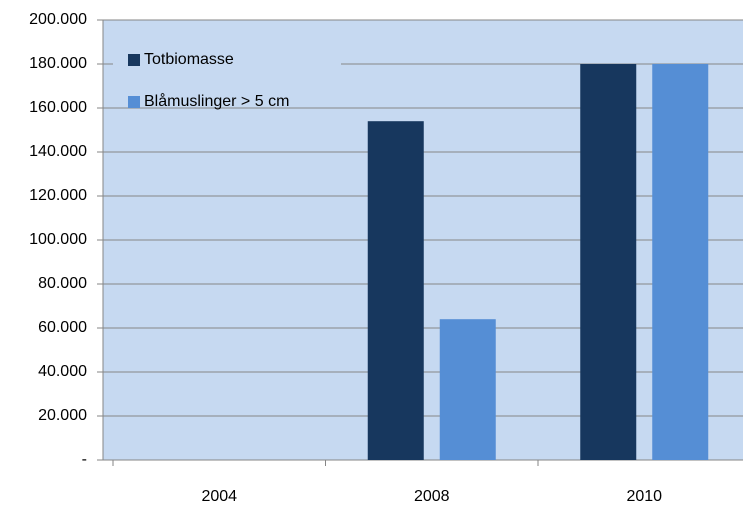 This screenshot has height=512, width=743. I want to click on x-tick-label: 2008, so click(432, 496).